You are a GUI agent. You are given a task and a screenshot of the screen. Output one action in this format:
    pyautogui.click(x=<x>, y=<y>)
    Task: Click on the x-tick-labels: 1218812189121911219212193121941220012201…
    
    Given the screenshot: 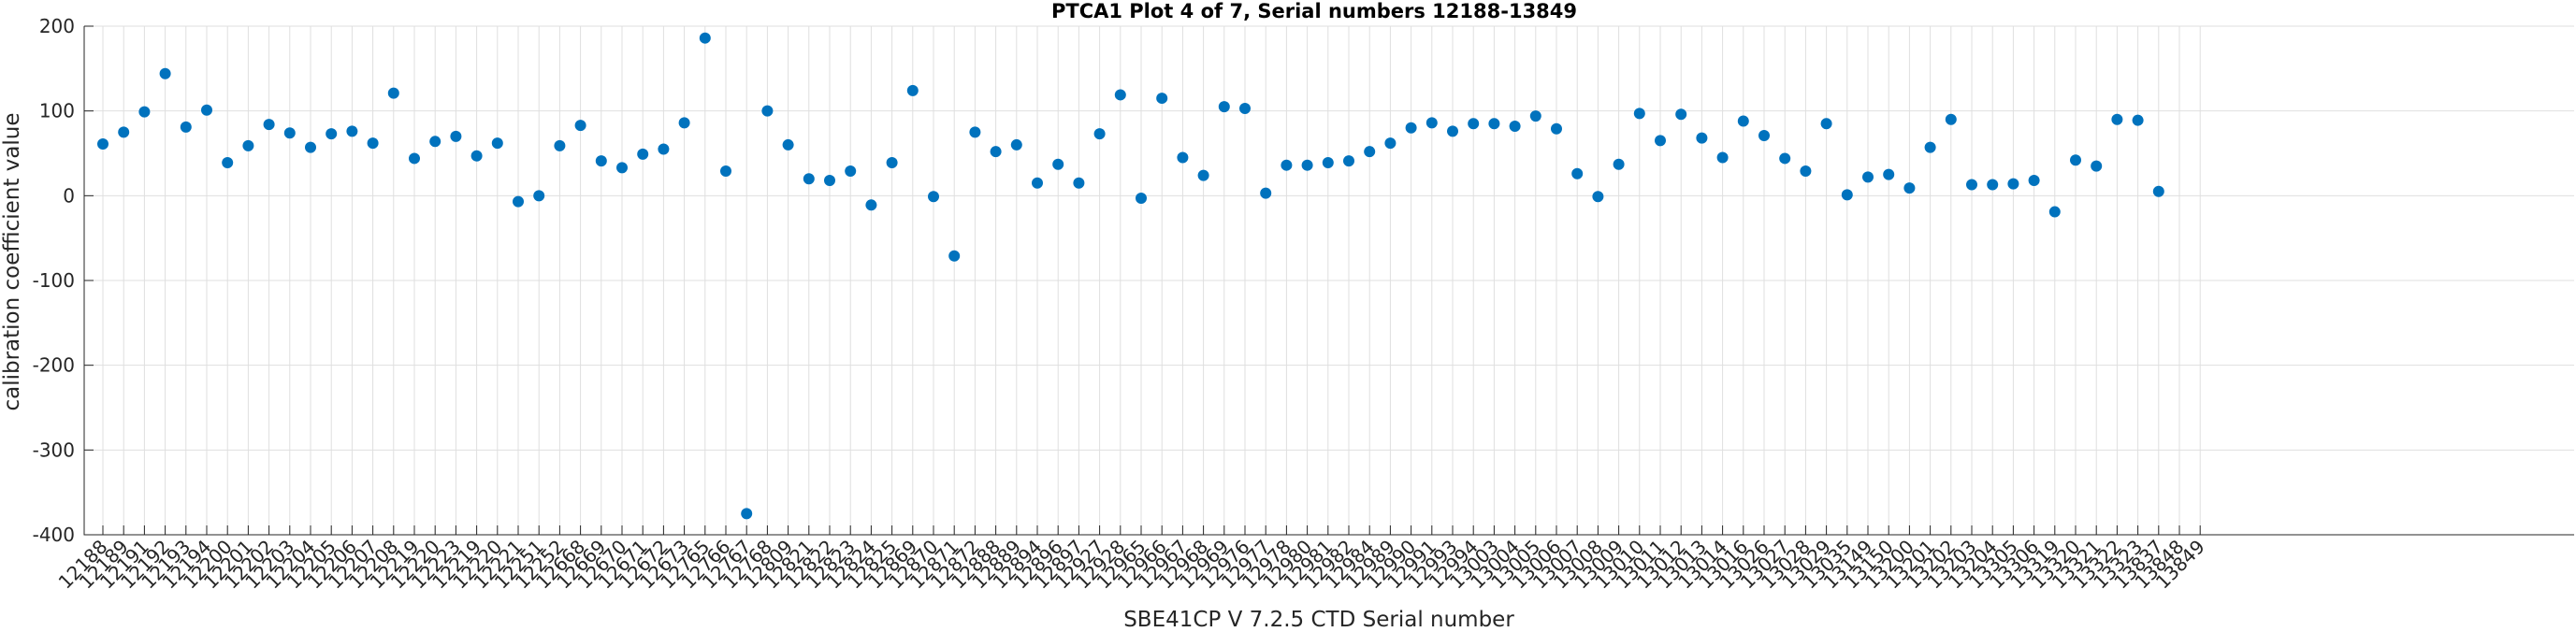 What is the action you would take?
    pyautogui.click(x=1131, y=565)
    